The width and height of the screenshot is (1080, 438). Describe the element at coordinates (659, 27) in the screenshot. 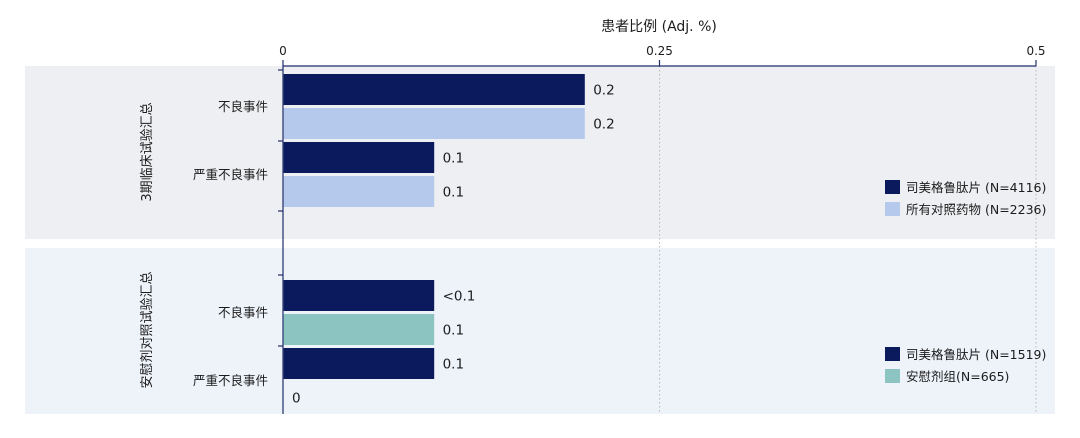

I see `x-axis-title: 患者比例 (Adj. %)` at that location.